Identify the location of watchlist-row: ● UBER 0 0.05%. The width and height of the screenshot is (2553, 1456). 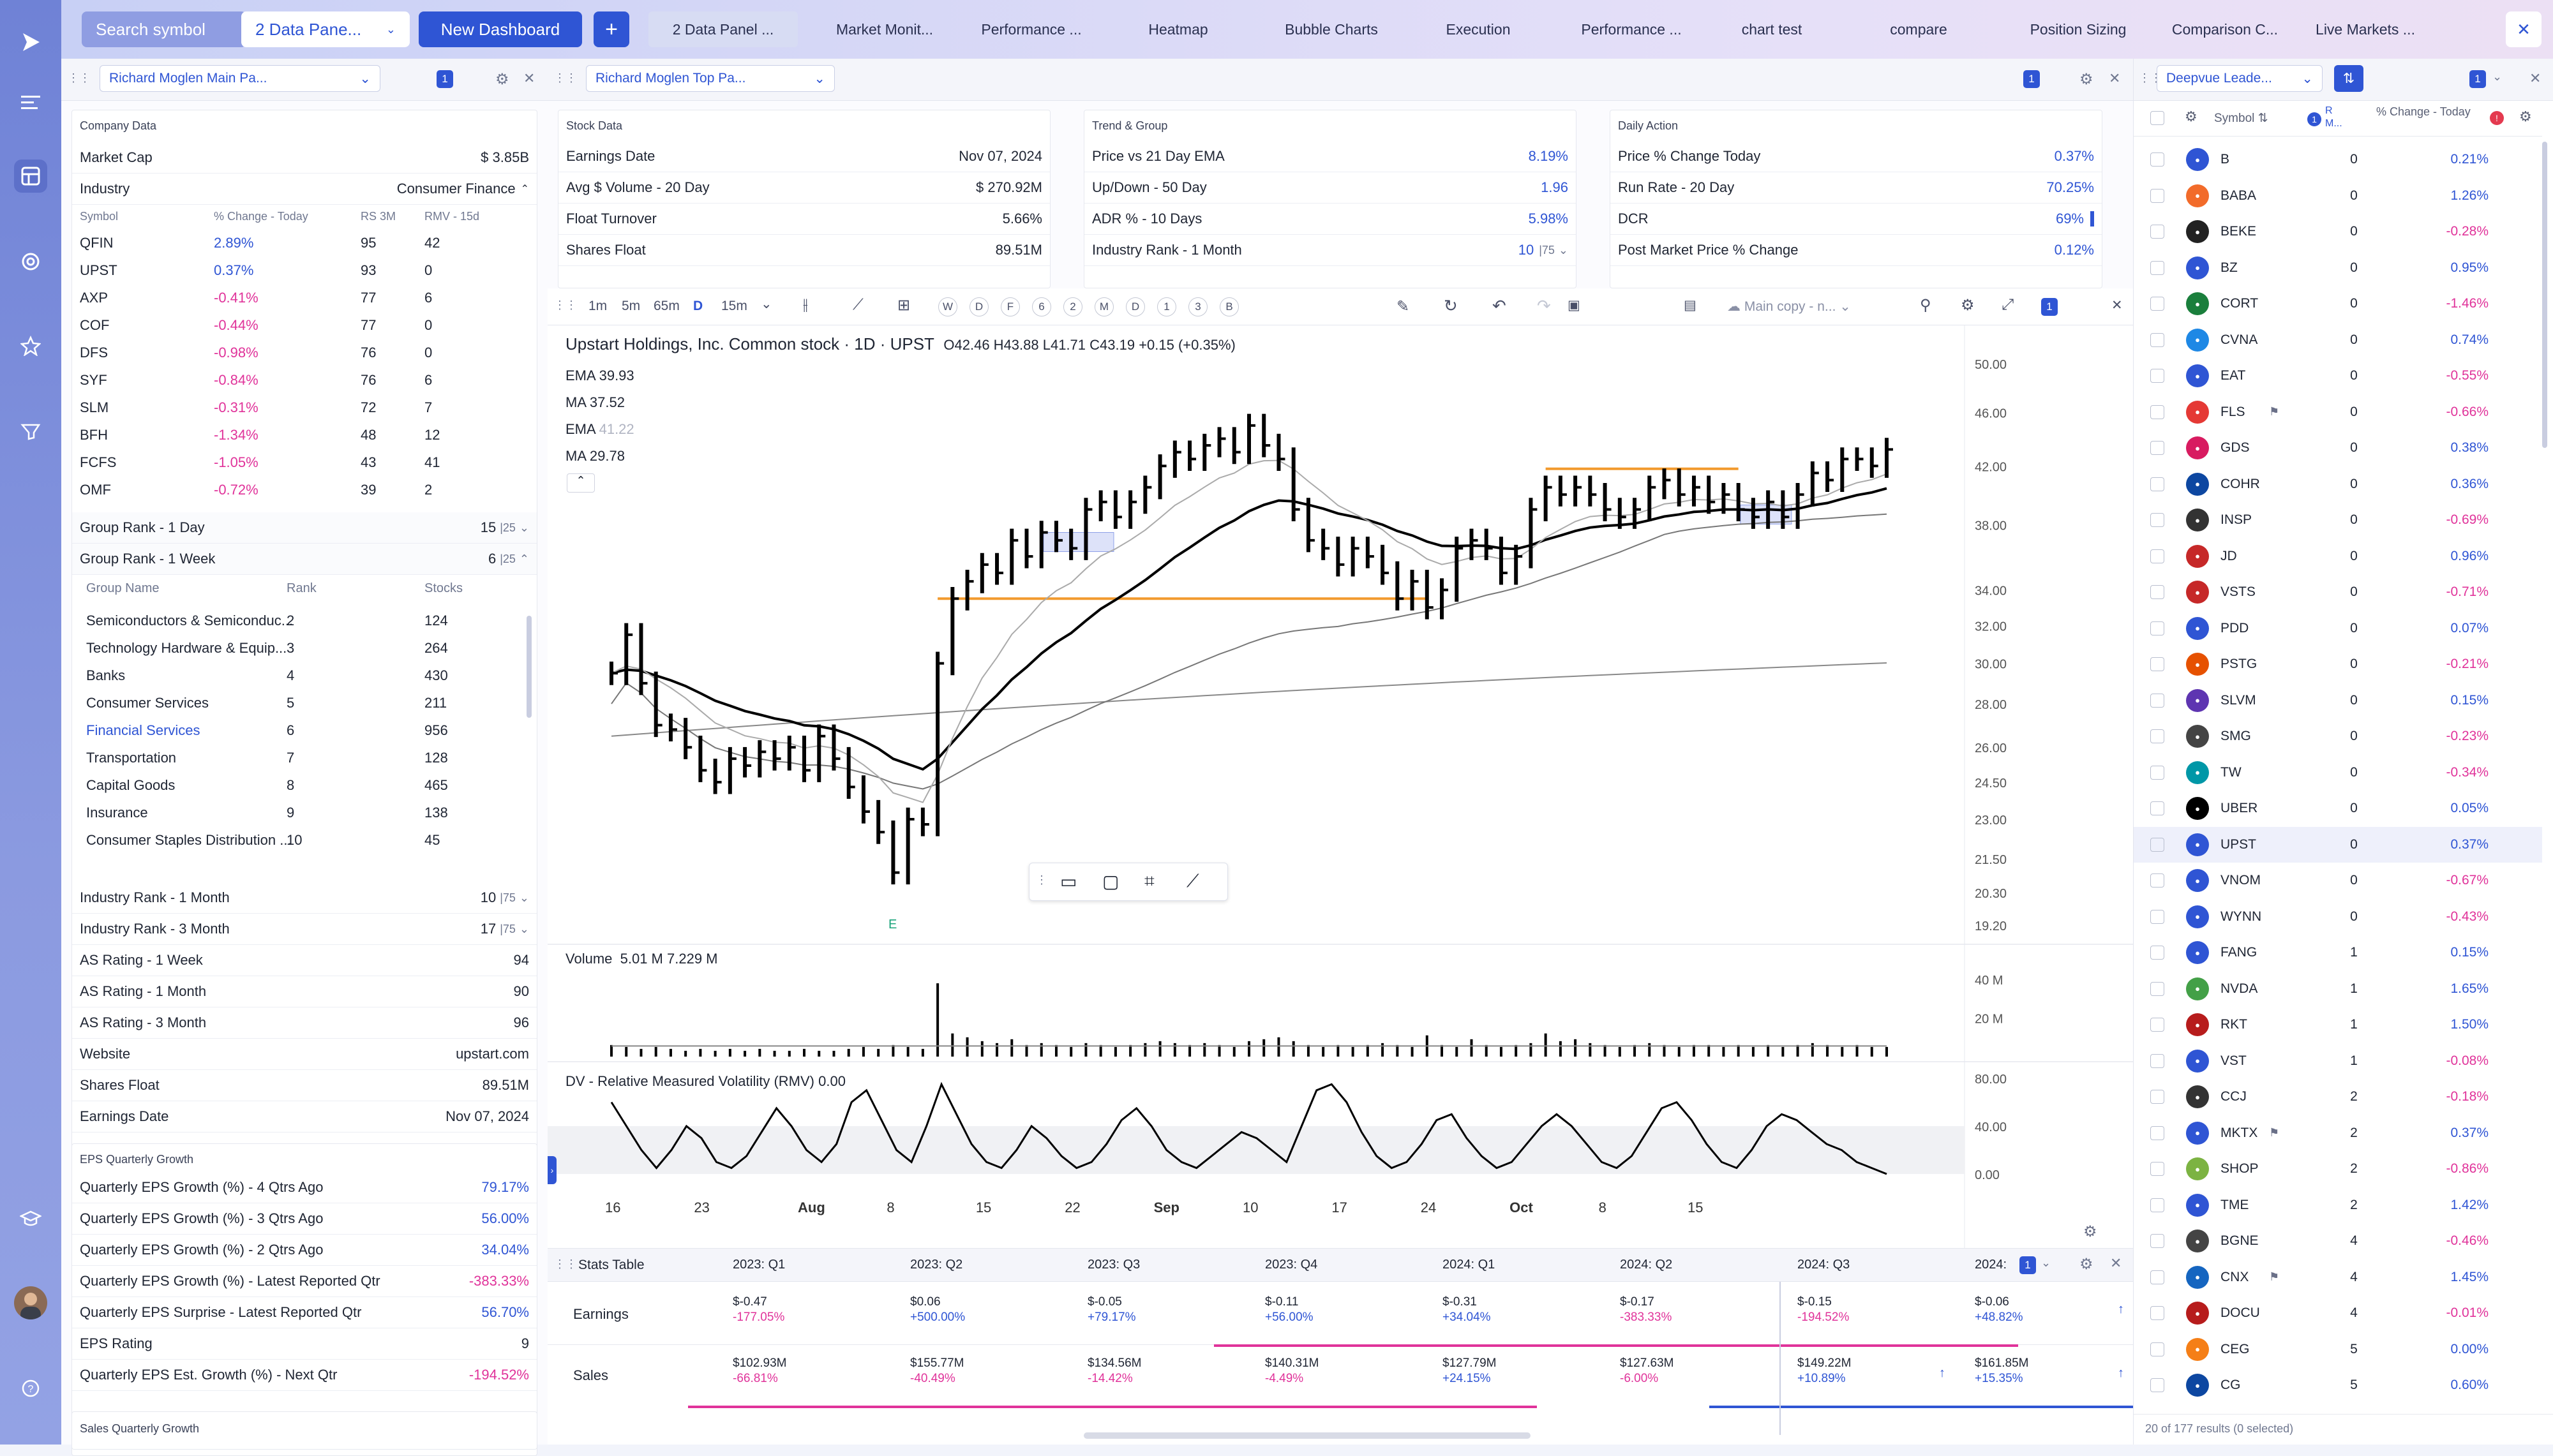
(2338, 808).